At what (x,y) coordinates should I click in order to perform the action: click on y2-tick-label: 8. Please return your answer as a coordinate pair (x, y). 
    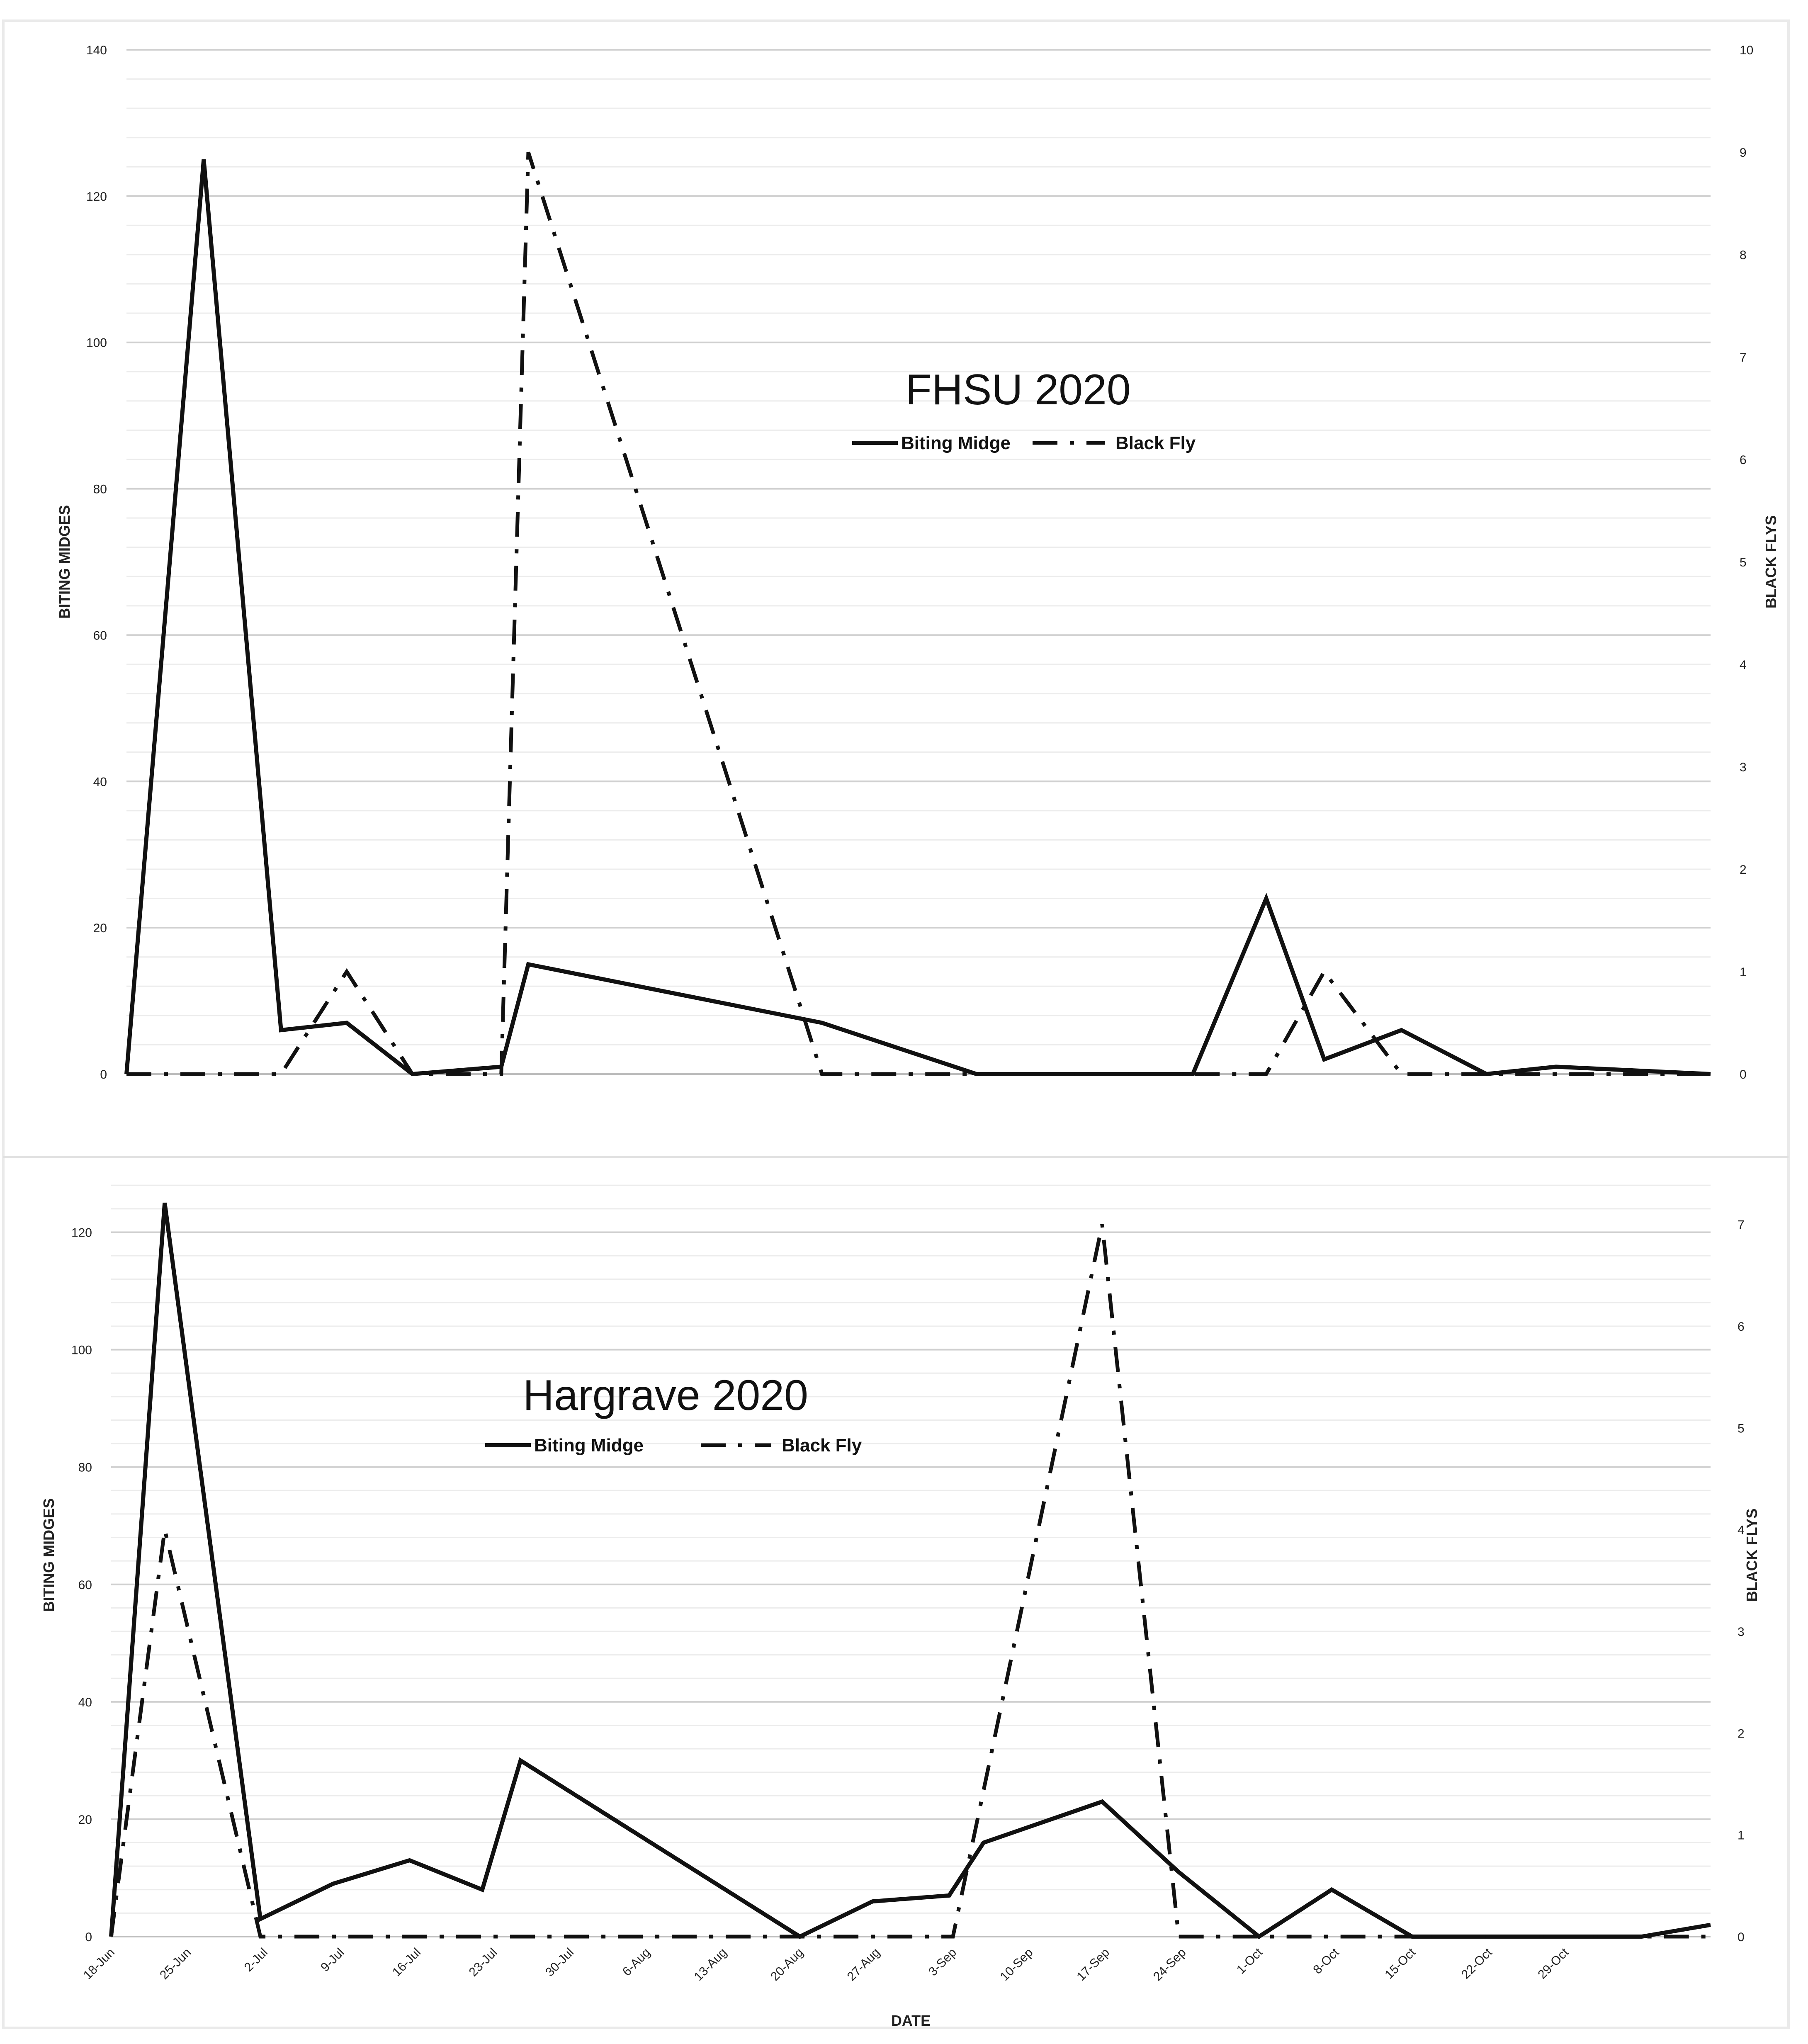
    Looking at the image, I should click on (1744, 255).